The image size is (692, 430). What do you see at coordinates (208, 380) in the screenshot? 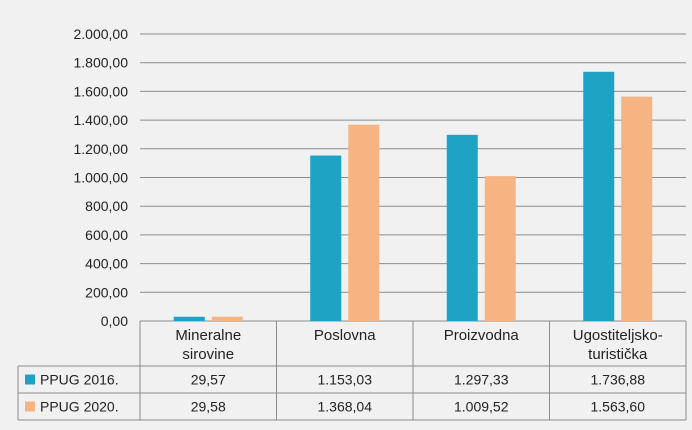
I see `value-label: 29,57` at bounding box center [208, 380].